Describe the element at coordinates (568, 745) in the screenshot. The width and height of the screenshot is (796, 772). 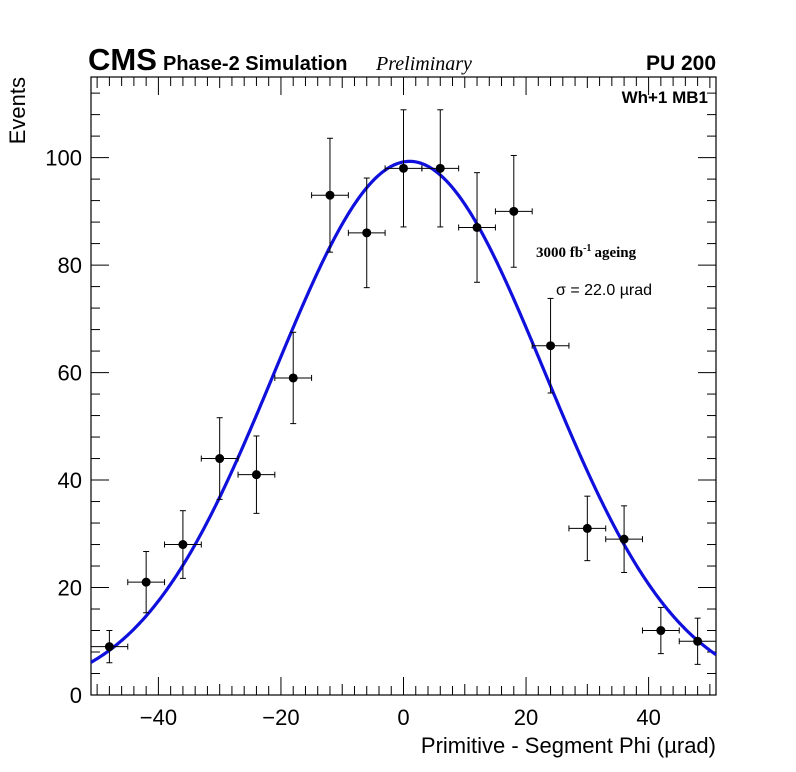
I see `x-axis-title: Primitive - Segment Phi (µrad)` at that location.